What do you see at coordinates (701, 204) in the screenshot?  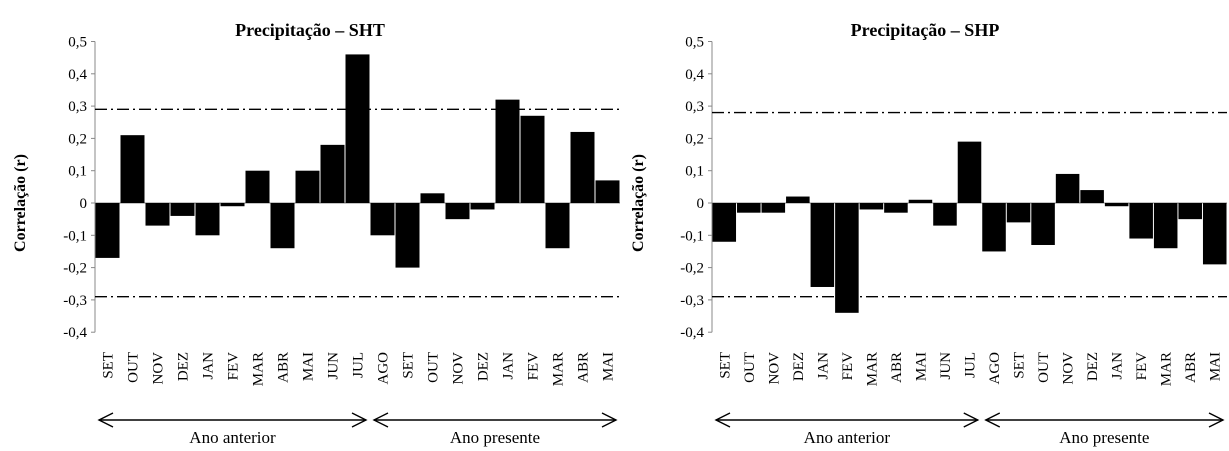 I see `y-tick-label: 0` at bounding box center [701, 204].